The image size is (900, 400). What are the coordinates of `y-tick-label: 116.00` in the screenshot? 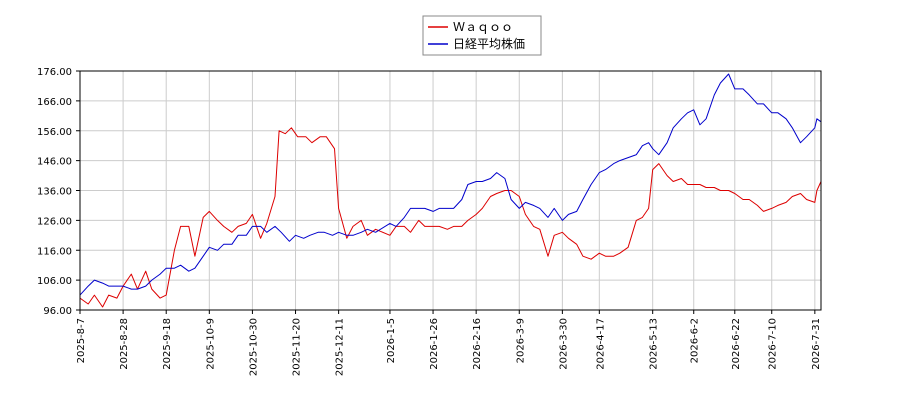 It's located at (54, 251).